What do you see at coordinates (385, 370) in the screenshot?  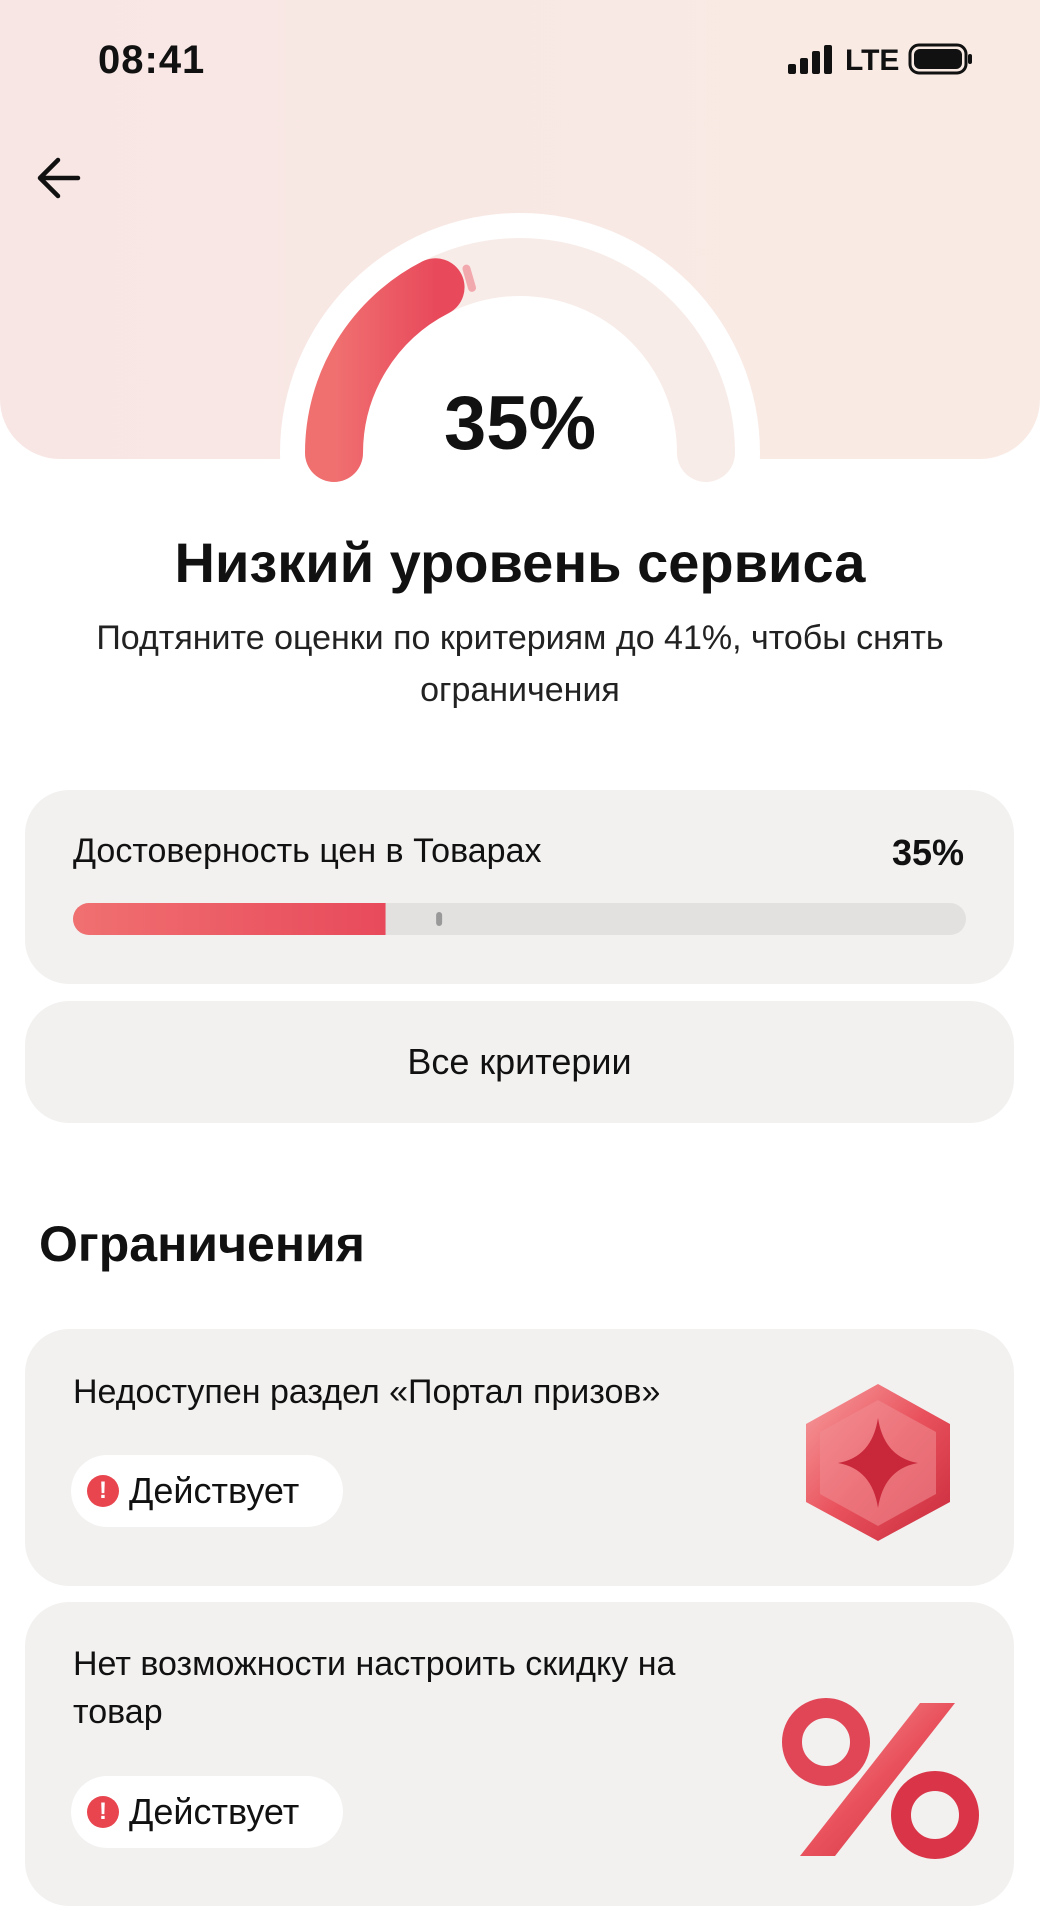 I see `gauge-fill` at bounding box center [385, 370].